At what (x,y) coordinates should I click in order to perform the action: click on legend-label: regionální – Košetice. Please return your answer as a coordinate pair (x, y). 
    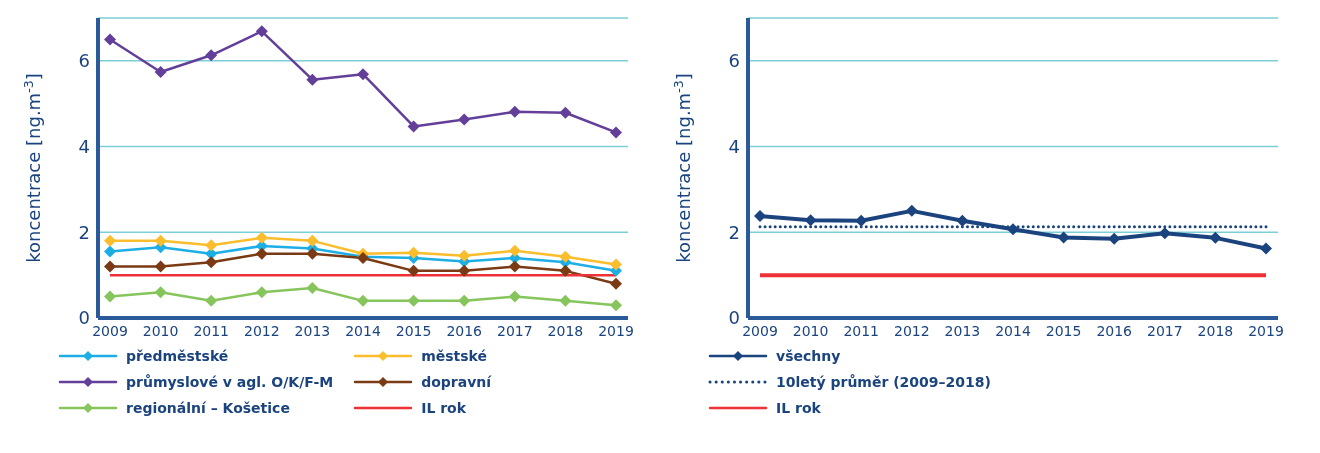
    Looking at the image, I should click on (208, 408).